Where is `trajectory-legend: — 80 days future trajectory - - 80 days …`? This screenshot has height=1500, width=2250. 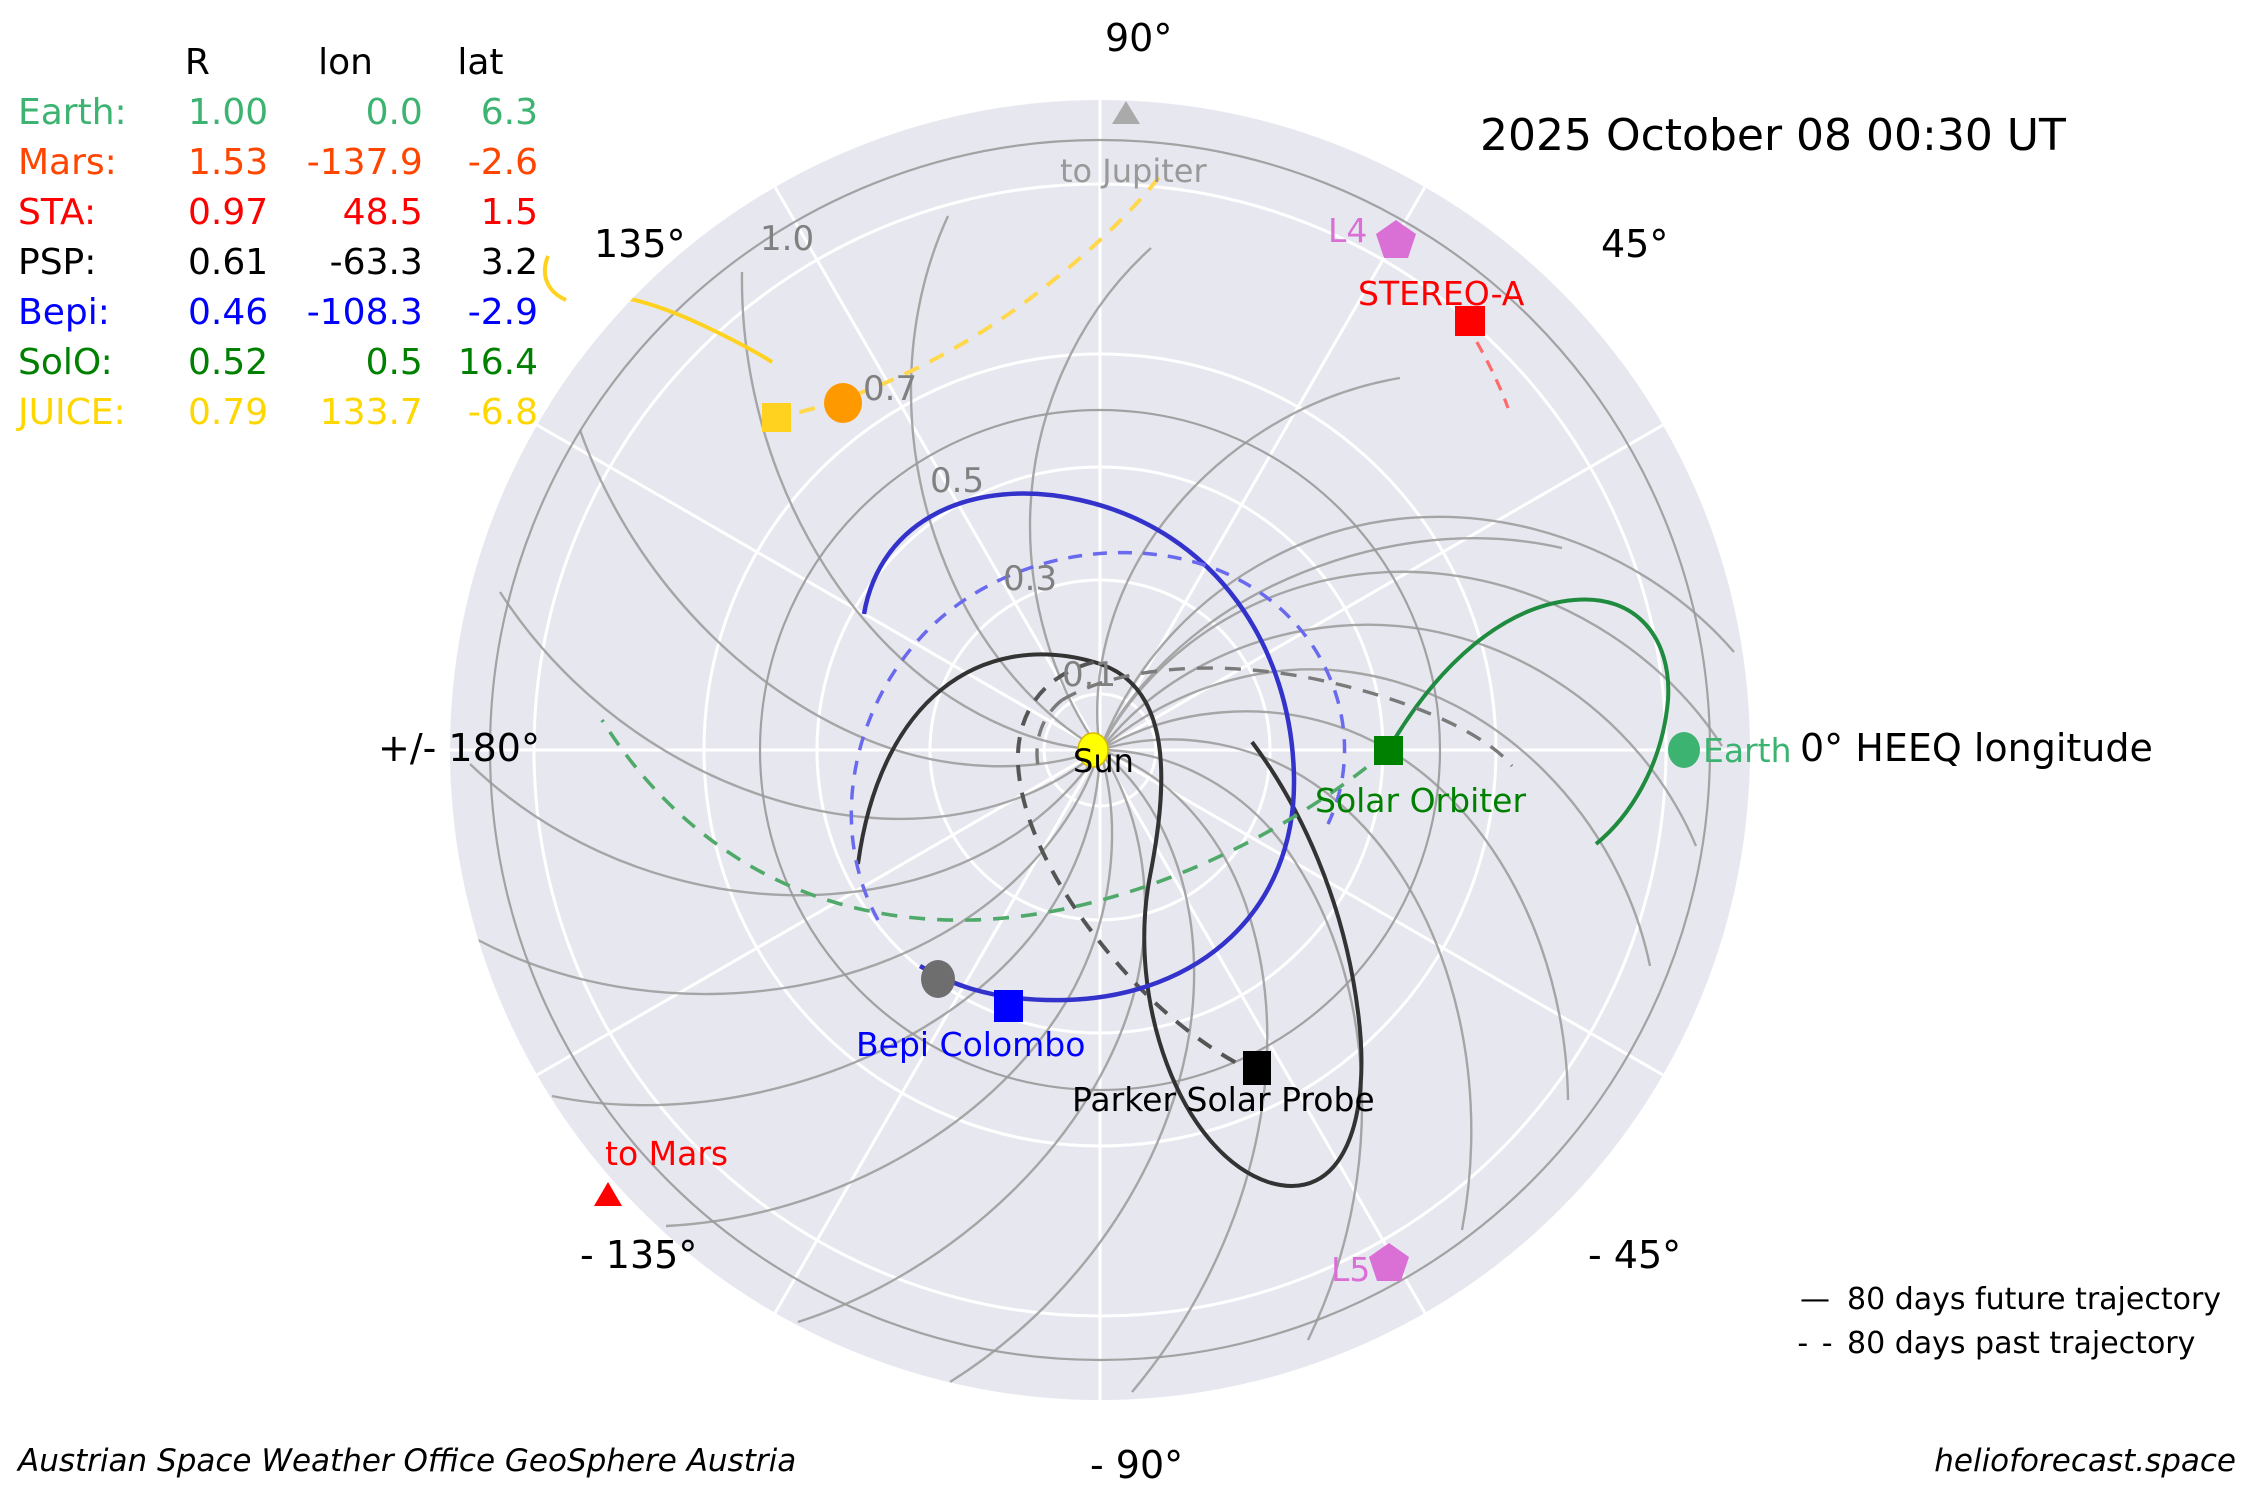
trajectory-legend: — 80 days future trajectory - - 80 days … is located at coordinates (2003, 1321).